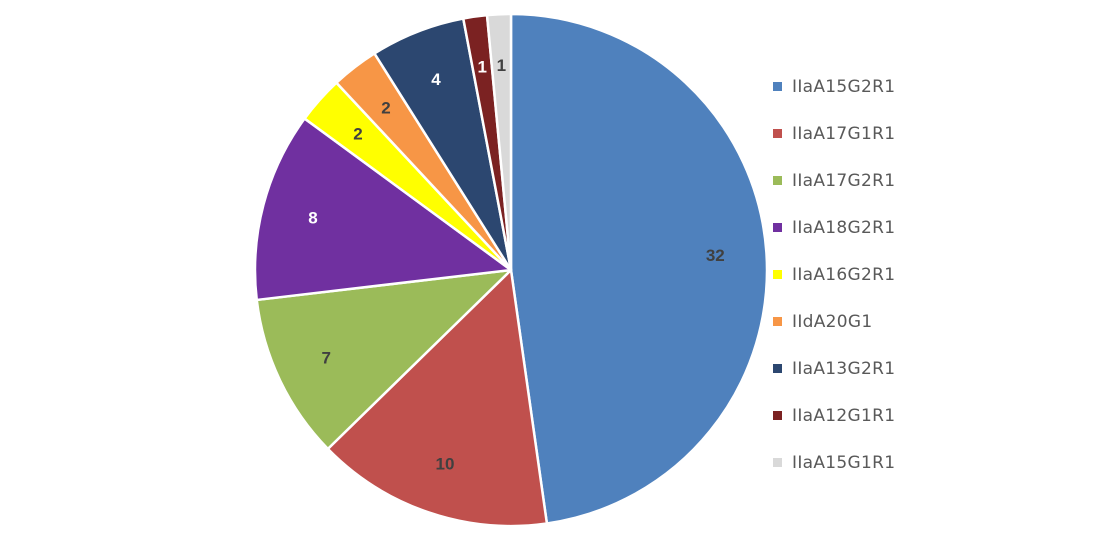 The height and width of the screenshot is (543, 1110). Describe the element at coordinates (844, 86) in the screenshot. I see `legend-label: IIaA15G2R1` at that location.